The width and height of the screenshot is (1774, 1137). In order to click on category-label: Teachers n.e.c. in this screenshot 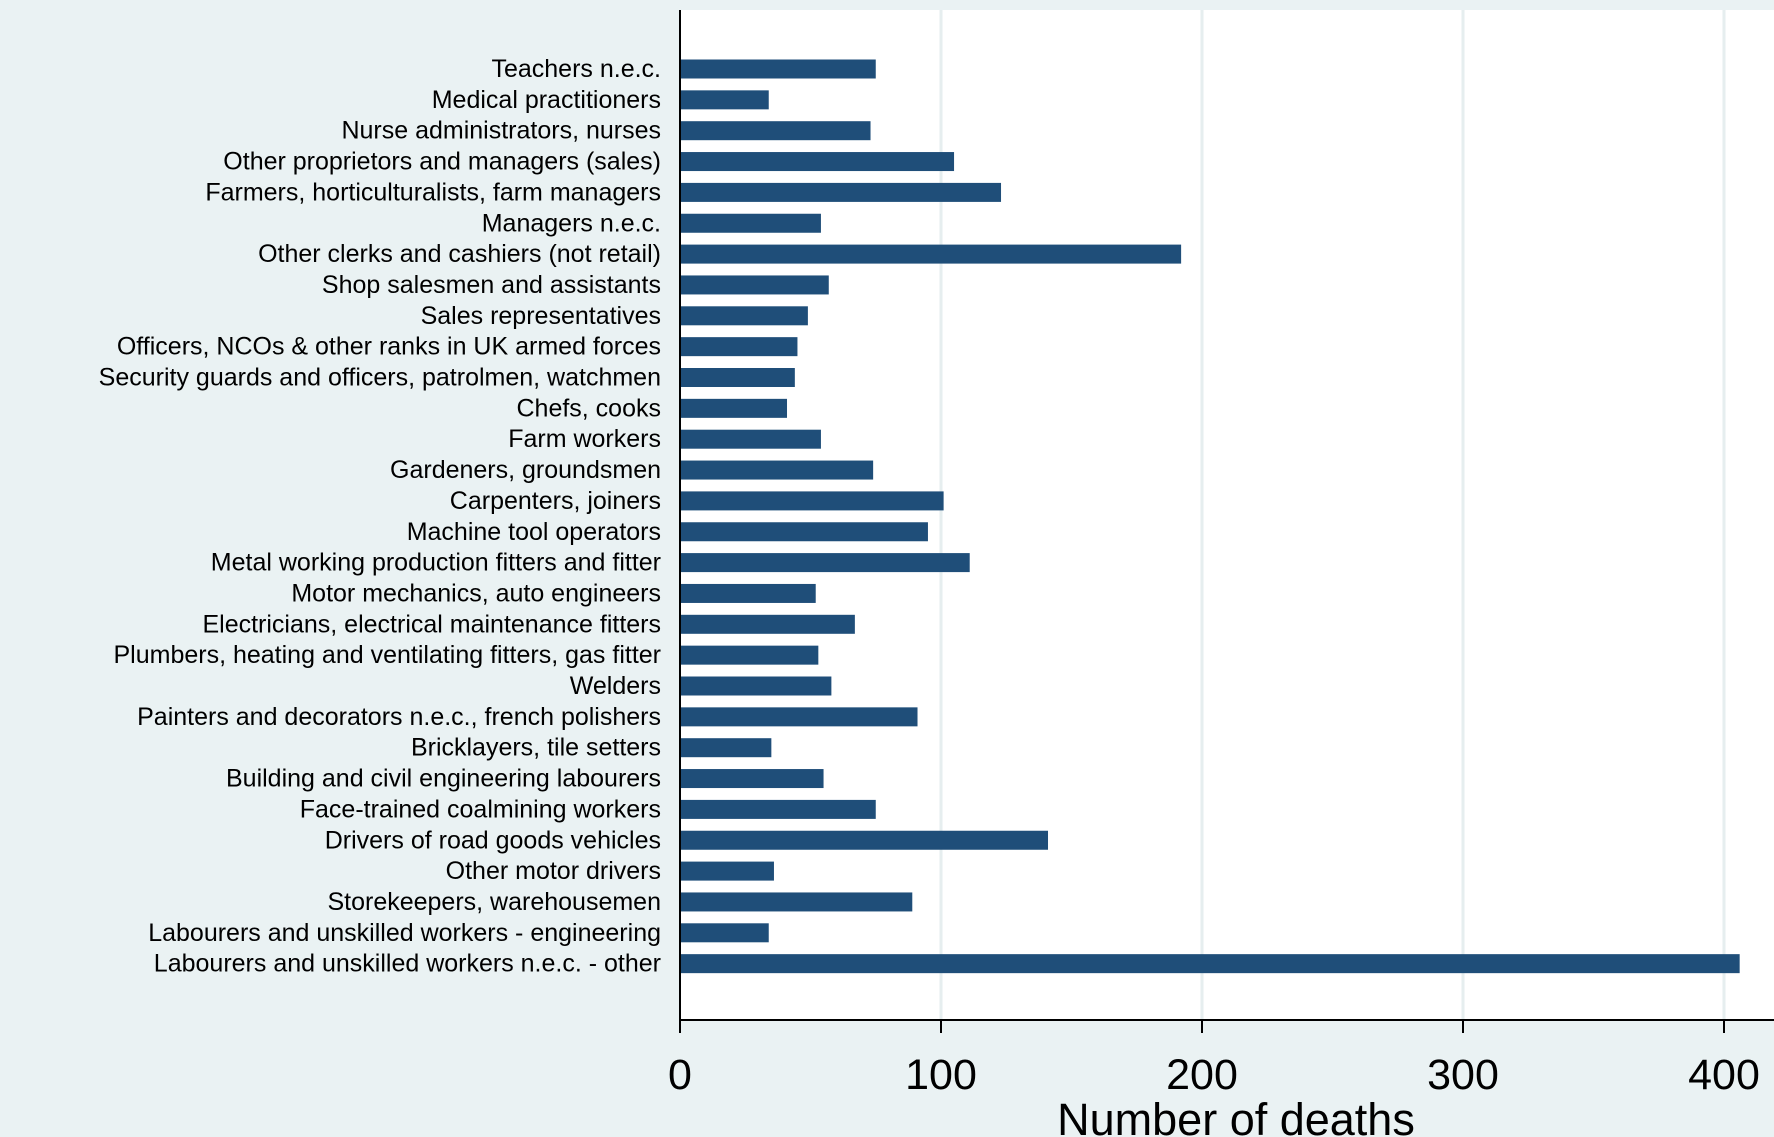, I will do `click(576, 69)`.